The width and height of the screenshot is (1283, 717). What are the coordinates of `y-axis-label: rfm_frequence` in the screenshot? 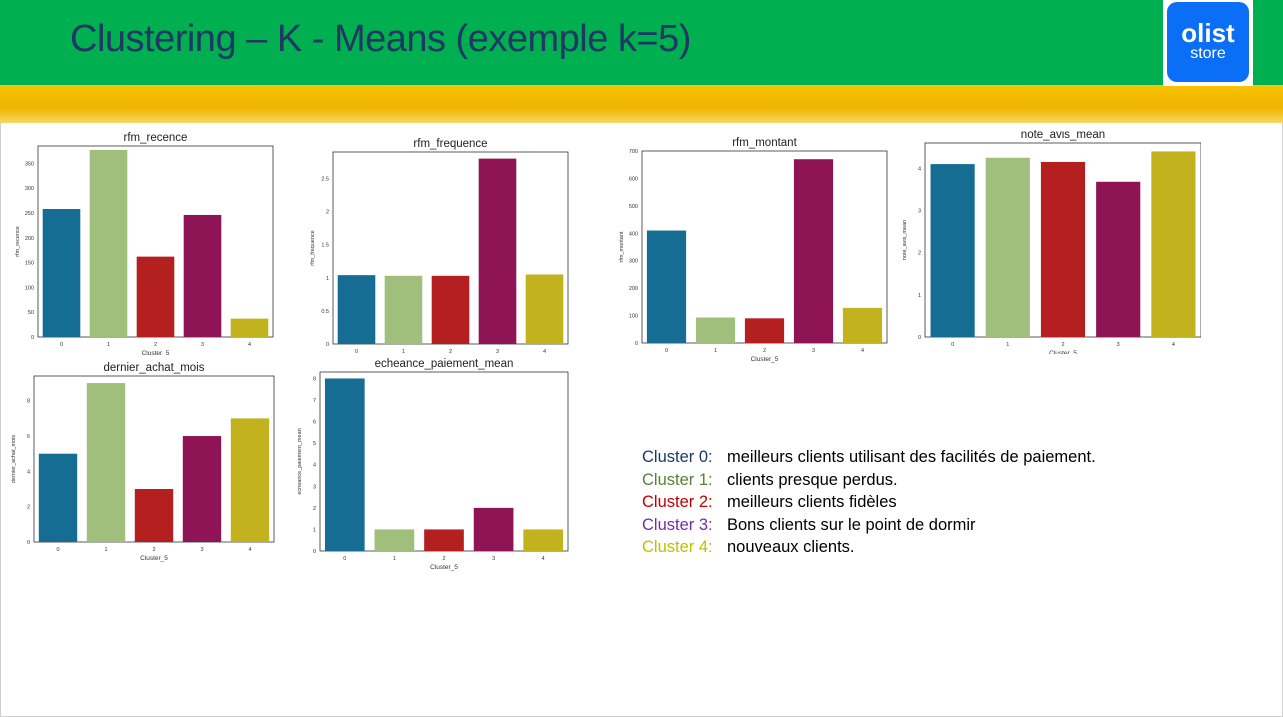 It's located at (313, 247).